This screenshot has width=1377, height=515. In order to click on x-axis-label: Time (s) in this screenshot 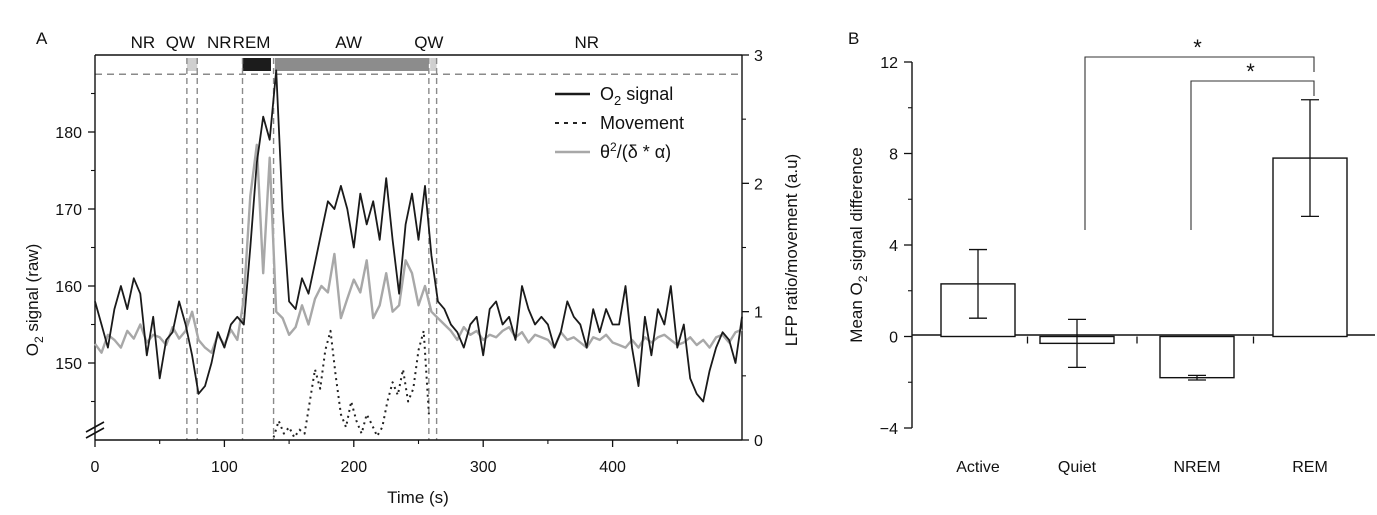, I will do `click(418, 497)`.